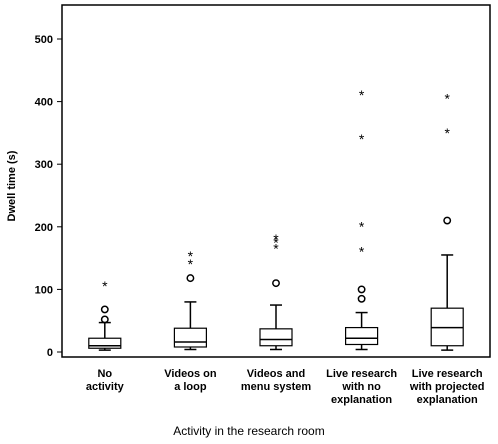 The image size is (498, 444). I want to click on y-tick-label: 500, so click(44, 40).